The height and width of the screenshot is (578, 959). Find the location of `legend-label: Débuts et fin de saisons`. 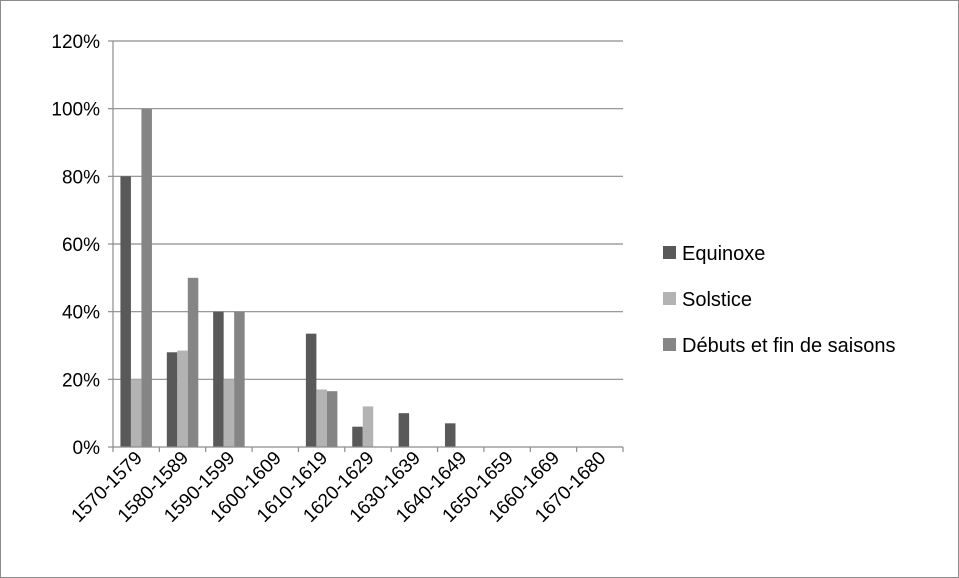

legend-label: Débuts et fin de saisons is located at coordinates (788, 346).